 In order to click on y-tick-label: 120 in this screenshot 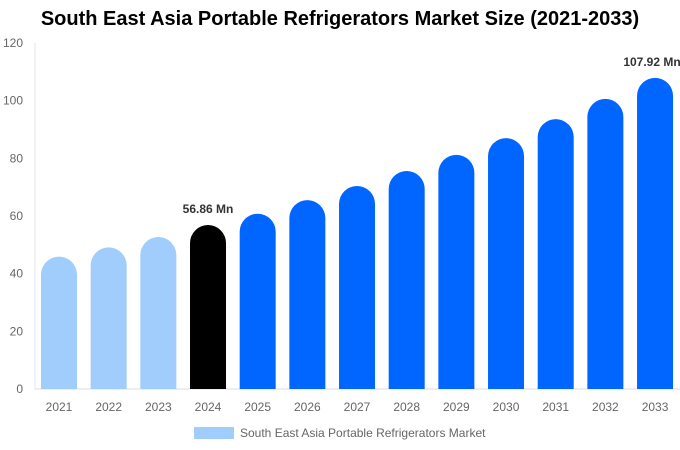, I will do `click(13, 43)`.